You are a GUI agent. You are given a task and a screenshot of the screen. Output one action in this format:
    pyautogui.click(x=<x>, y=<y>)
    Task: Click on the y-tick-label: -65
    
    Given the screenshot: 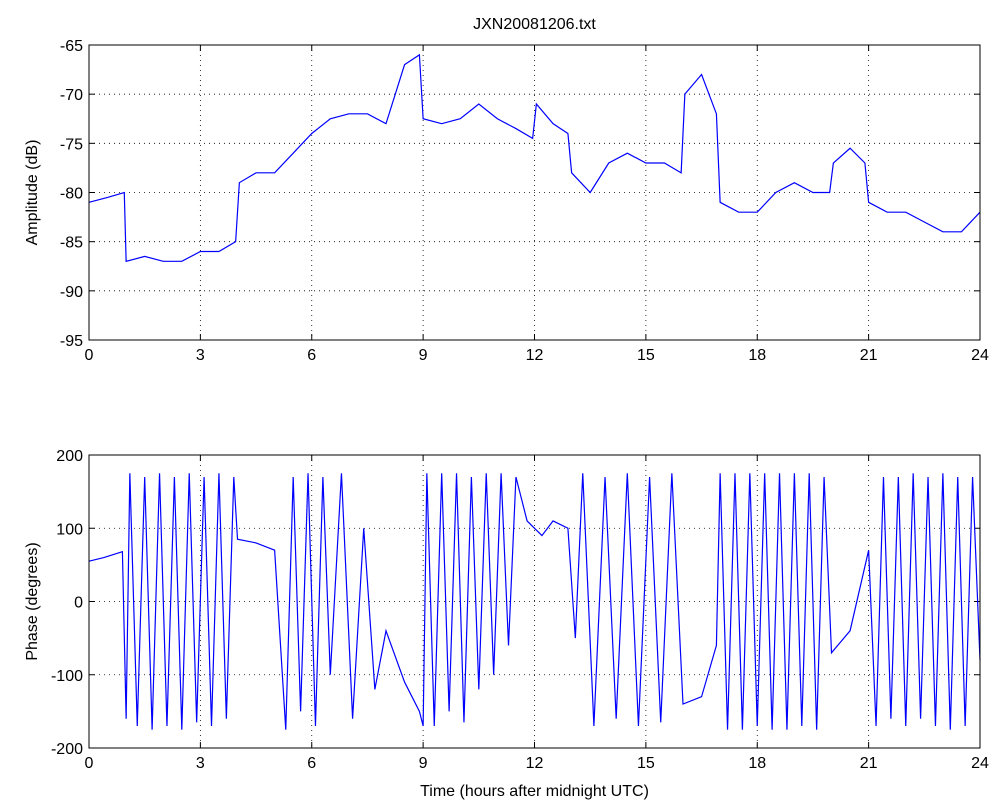 What is the action you would take?
    pyautogui.click(x=71, y=46)
    